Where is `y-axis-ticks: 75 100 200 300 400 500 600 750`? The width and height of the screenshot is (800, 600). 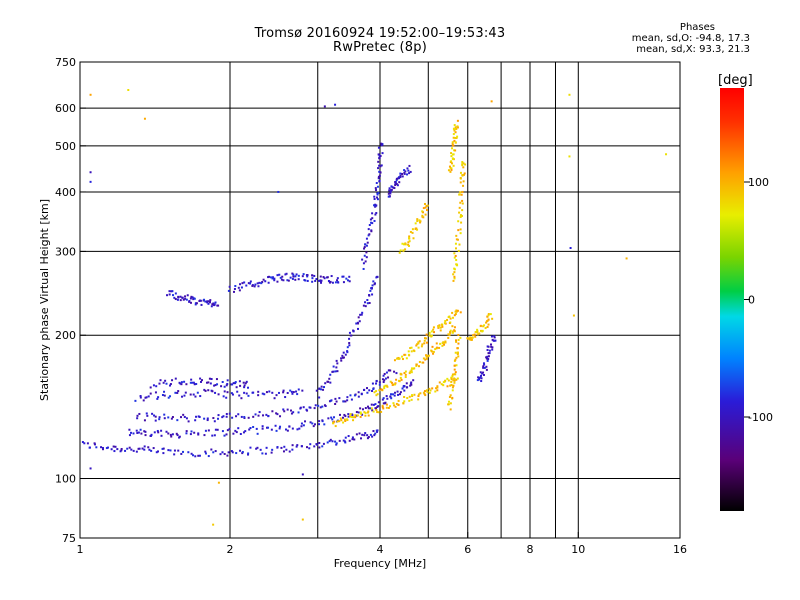 y-axis-ticks: 75 100 200 300 400 500 600 750 is located at coordinates (70, 300).